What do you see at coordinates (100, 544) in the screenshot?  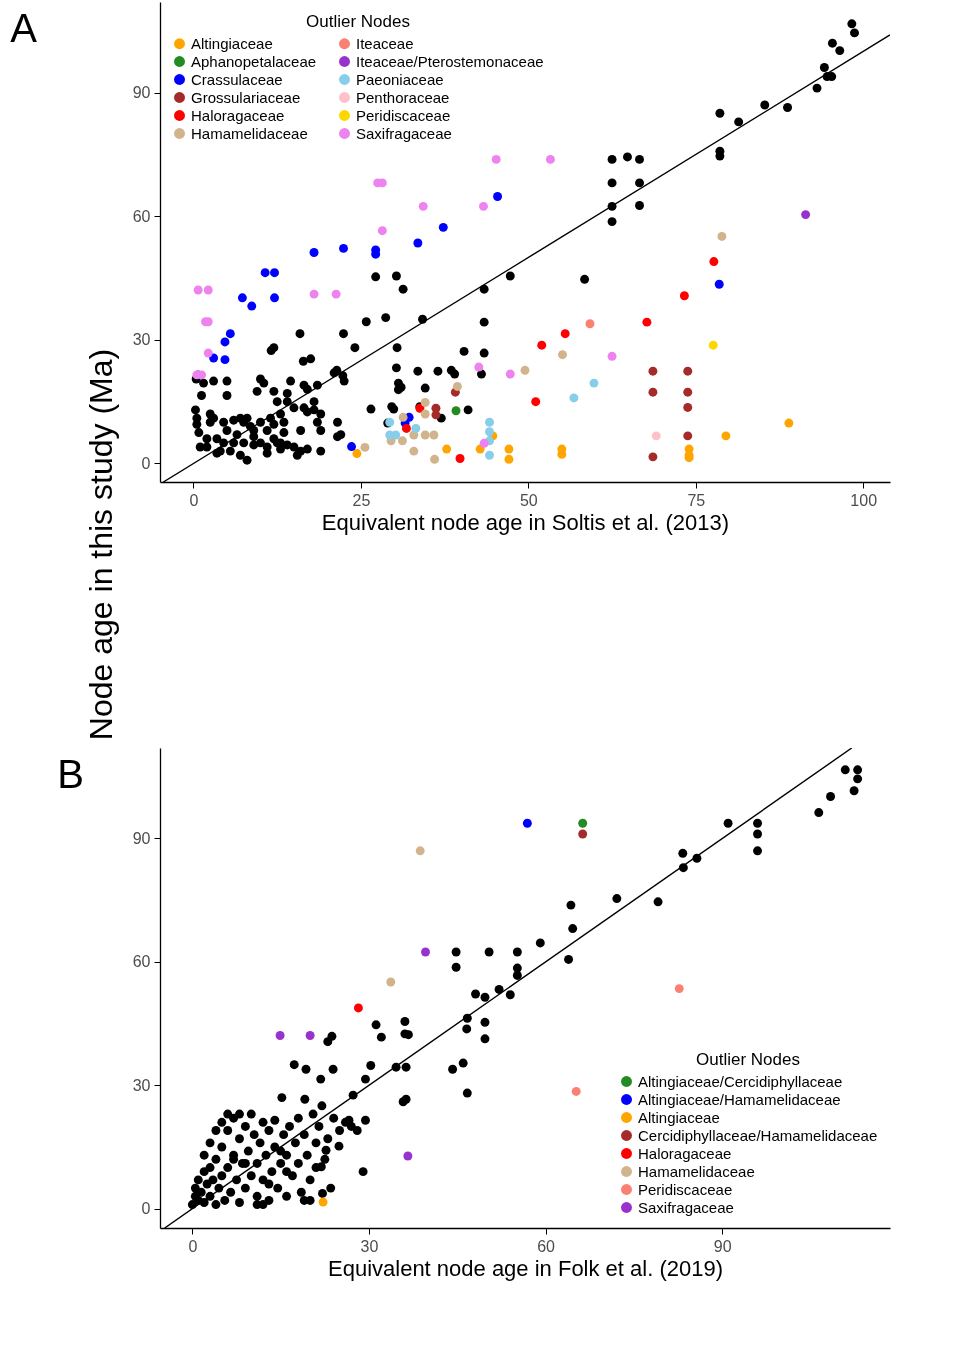 I see `y-axis-title: Node age in this study (Ma)` at bounding box center [100, 544].